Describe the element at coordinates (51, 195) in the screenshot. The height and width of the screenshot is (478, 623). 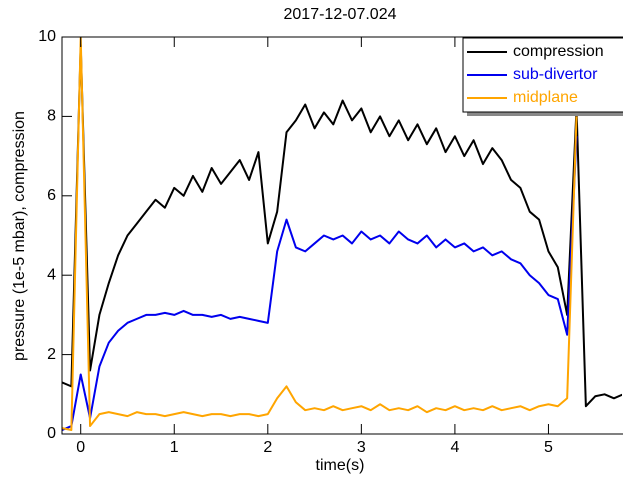
I see `y-tick-label: 6` at that location.